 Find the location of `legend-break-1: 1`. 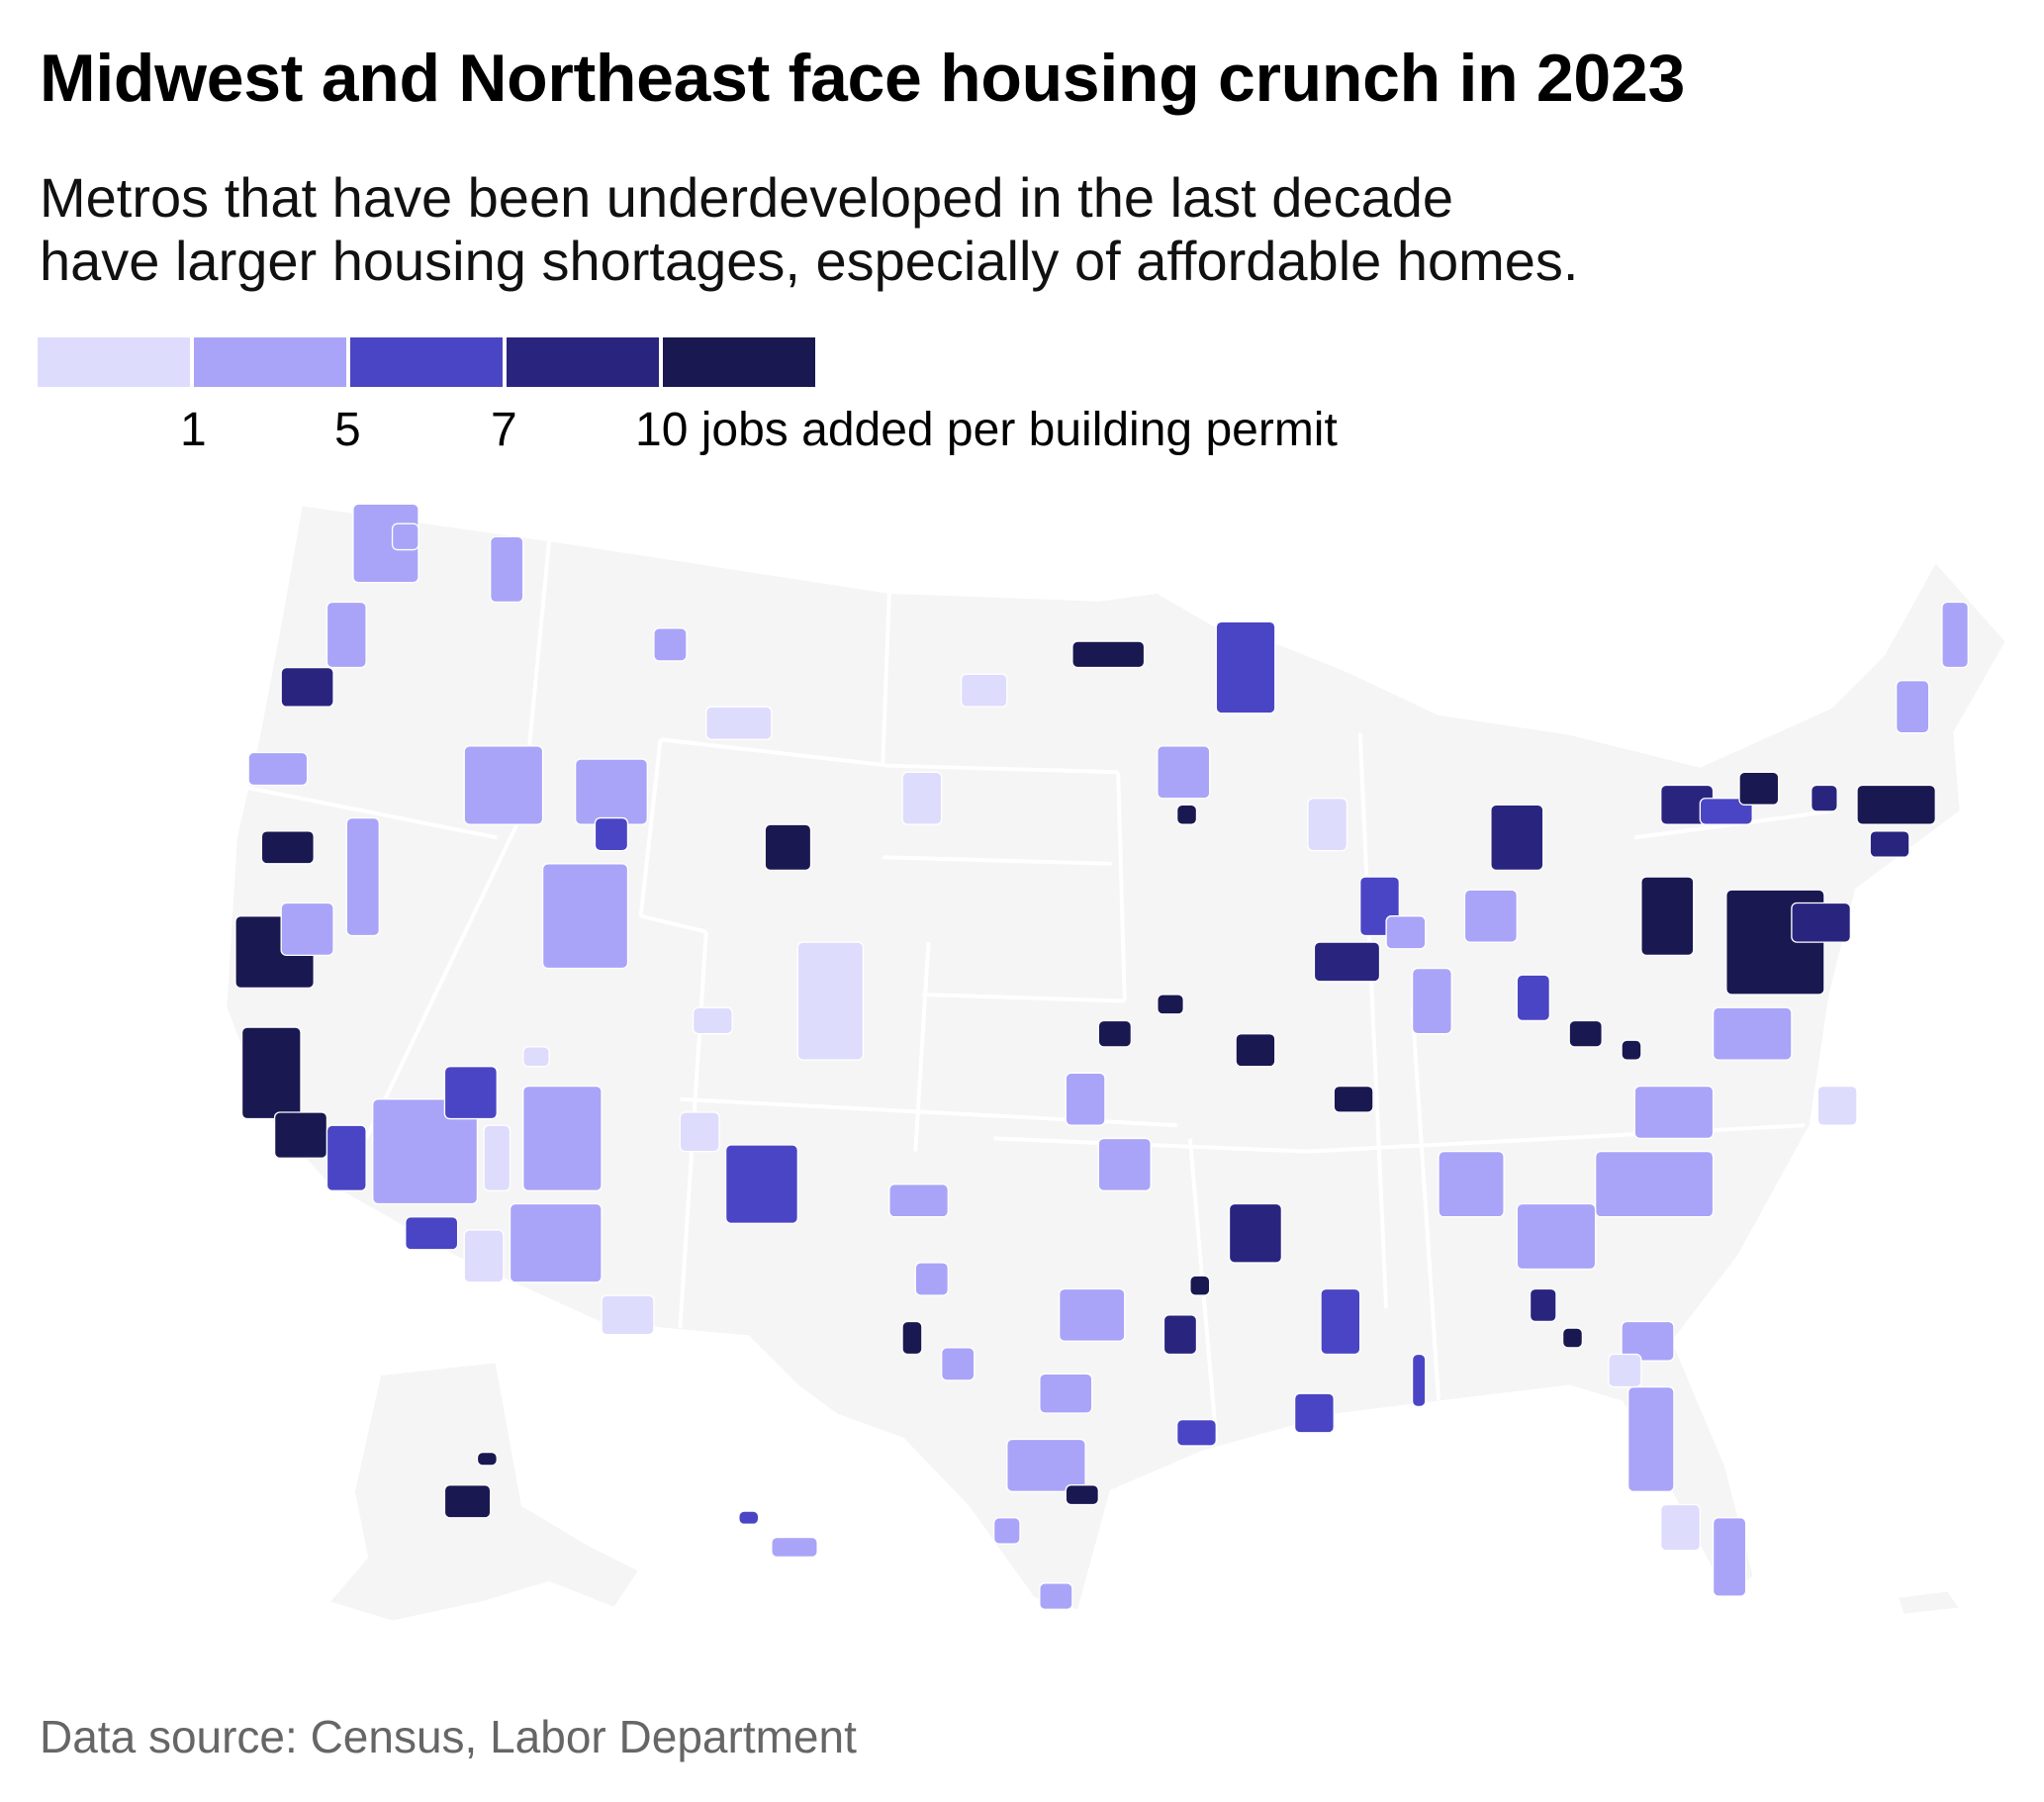

legend-break-1: 1 is located at coordinates (193, 430).